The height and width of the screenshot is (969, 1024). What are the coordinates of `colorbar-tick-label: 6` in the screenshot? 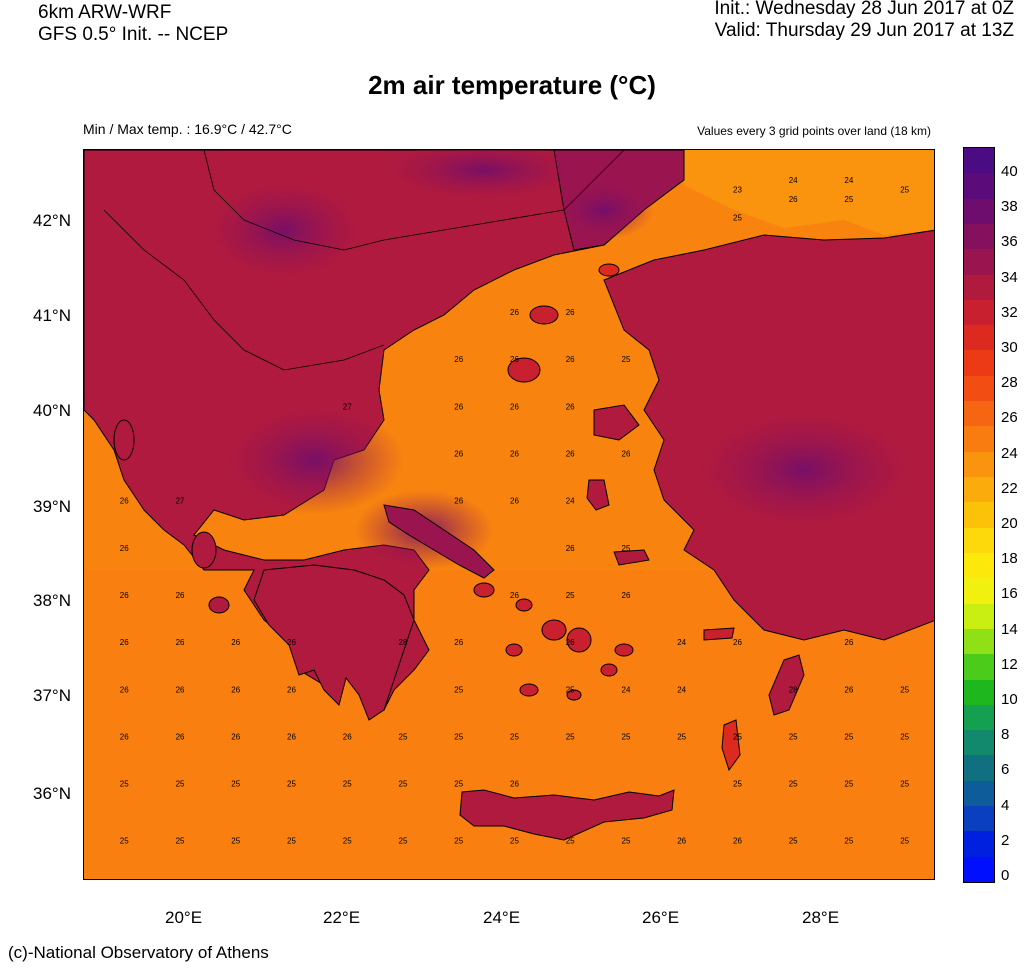 It's located at (1005, 770).